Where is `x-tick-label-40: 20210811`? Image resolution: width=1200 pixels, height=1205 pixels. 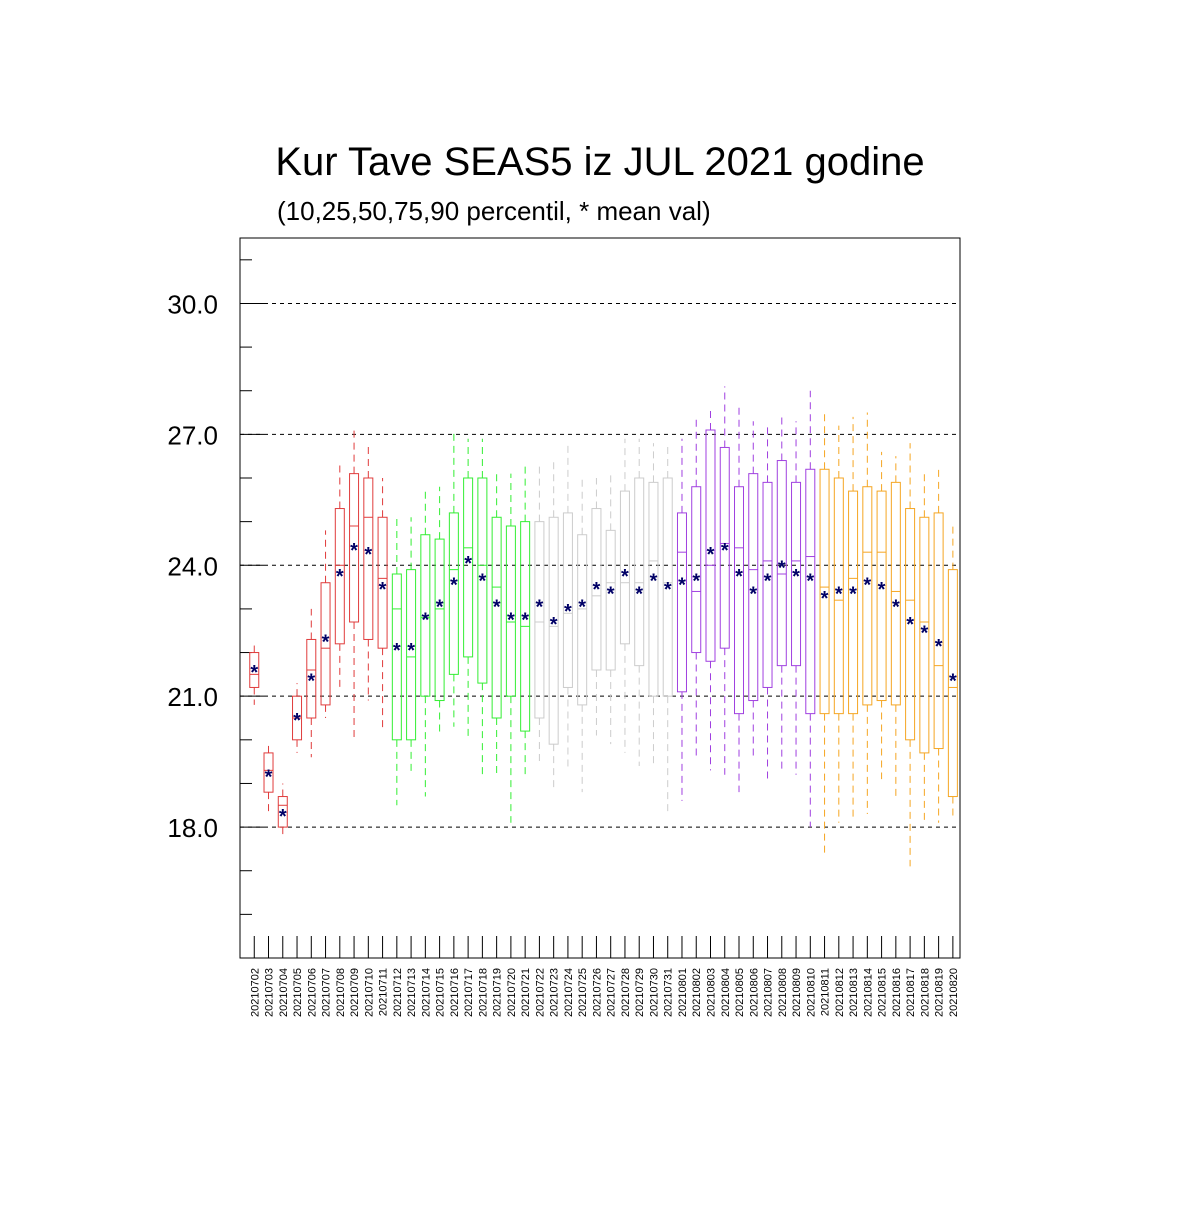 x-tick-label-40: 20210811 is located at coordinates (826, 992).